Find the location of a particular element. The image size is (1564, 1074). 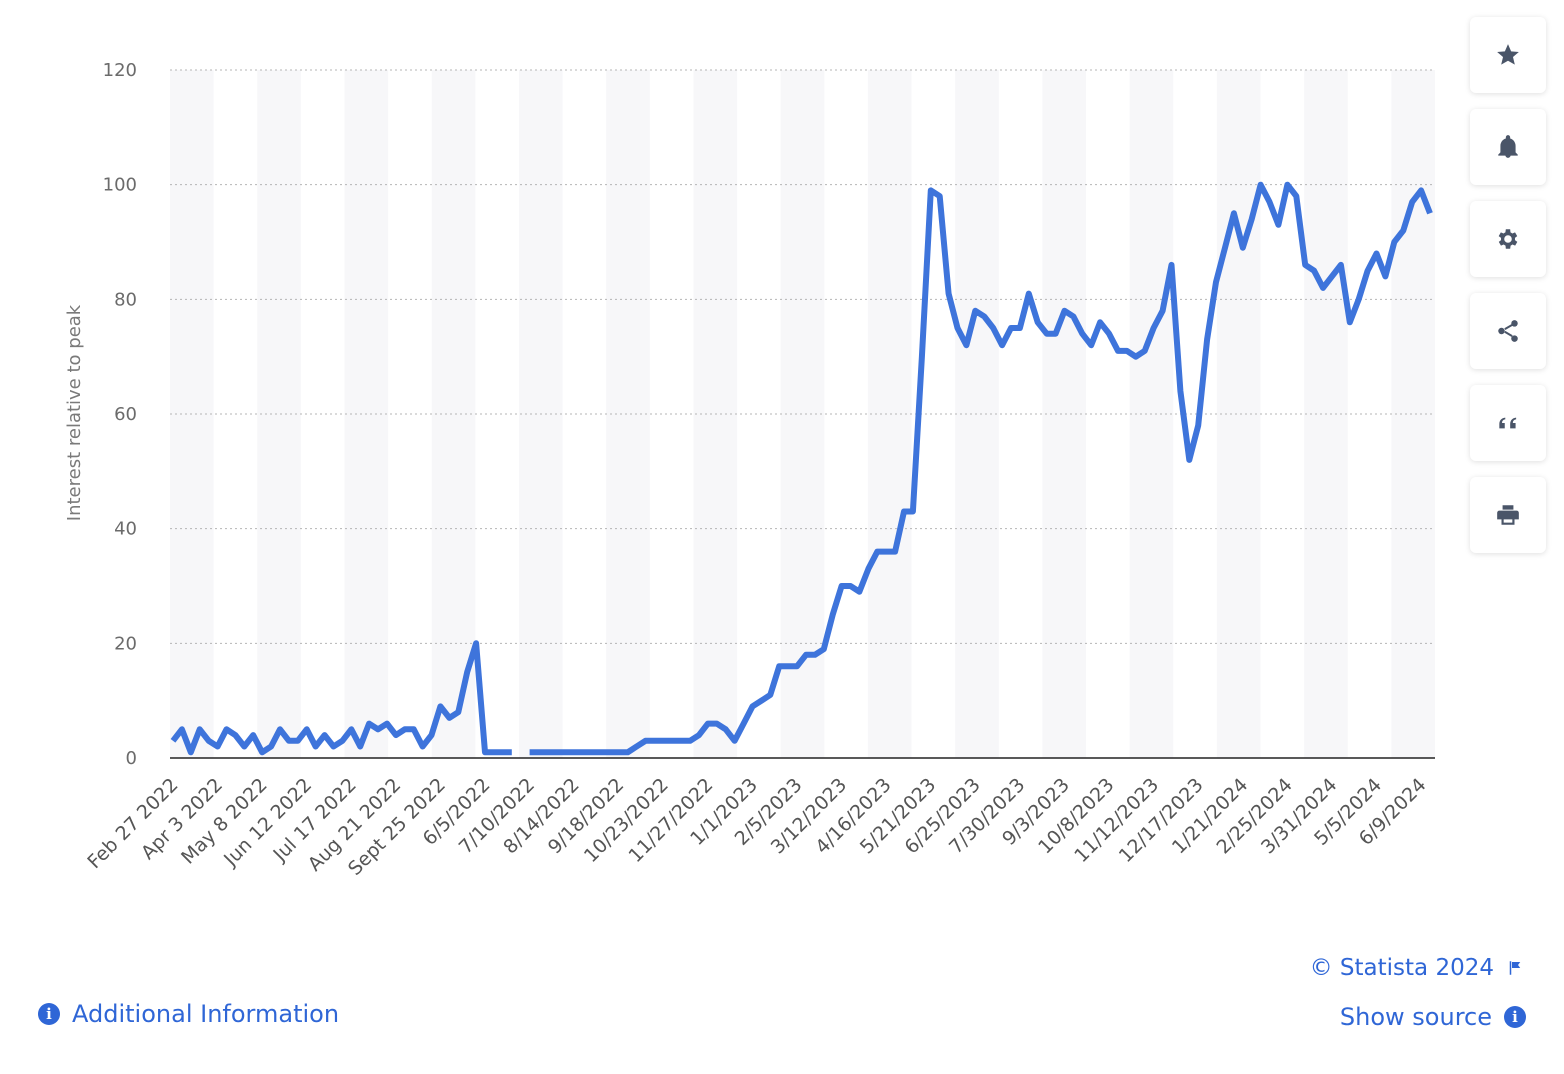

y-tick-label: 80 is located at coordinates (125, 299).